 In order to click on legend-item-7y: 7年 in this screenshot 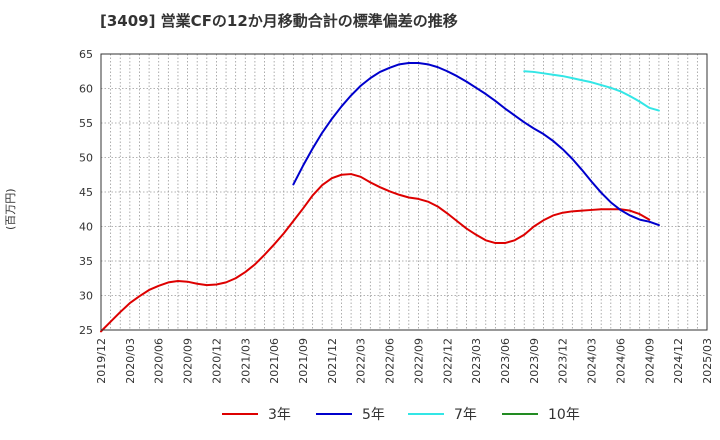, I will do `click(442, 414)`.